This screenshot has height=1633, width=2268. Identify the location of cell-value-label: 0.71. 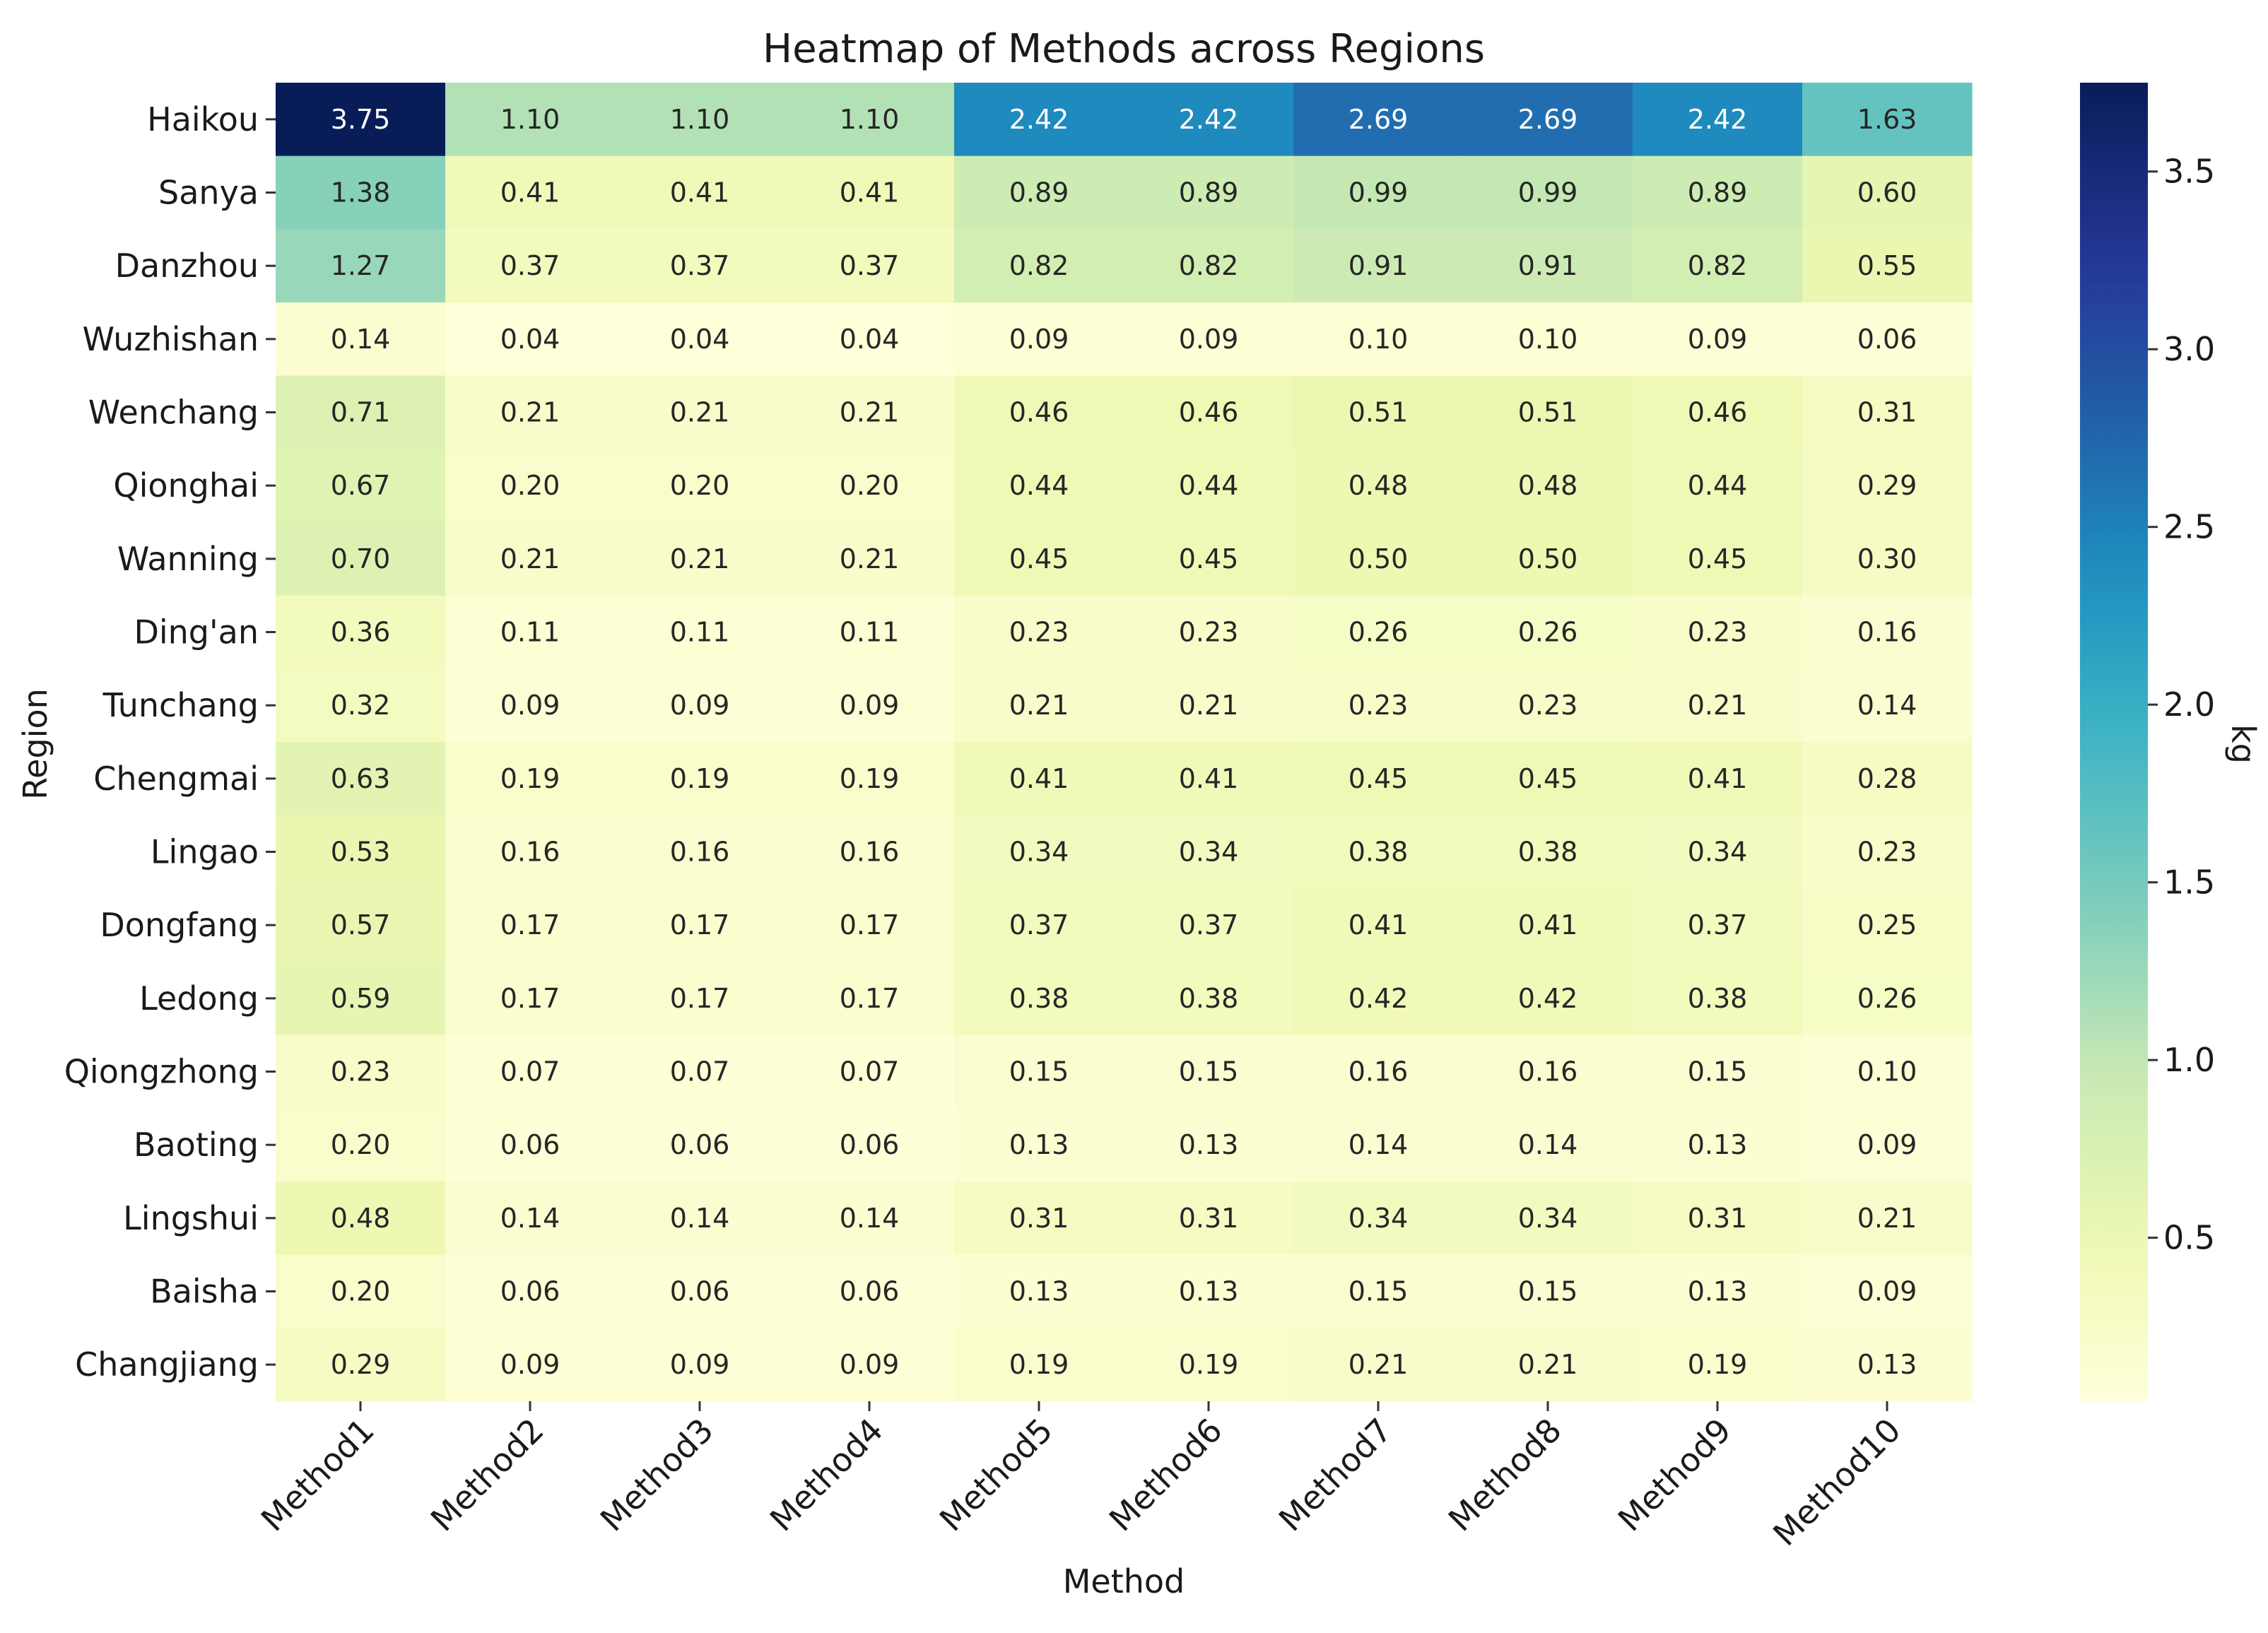
(361, 412).